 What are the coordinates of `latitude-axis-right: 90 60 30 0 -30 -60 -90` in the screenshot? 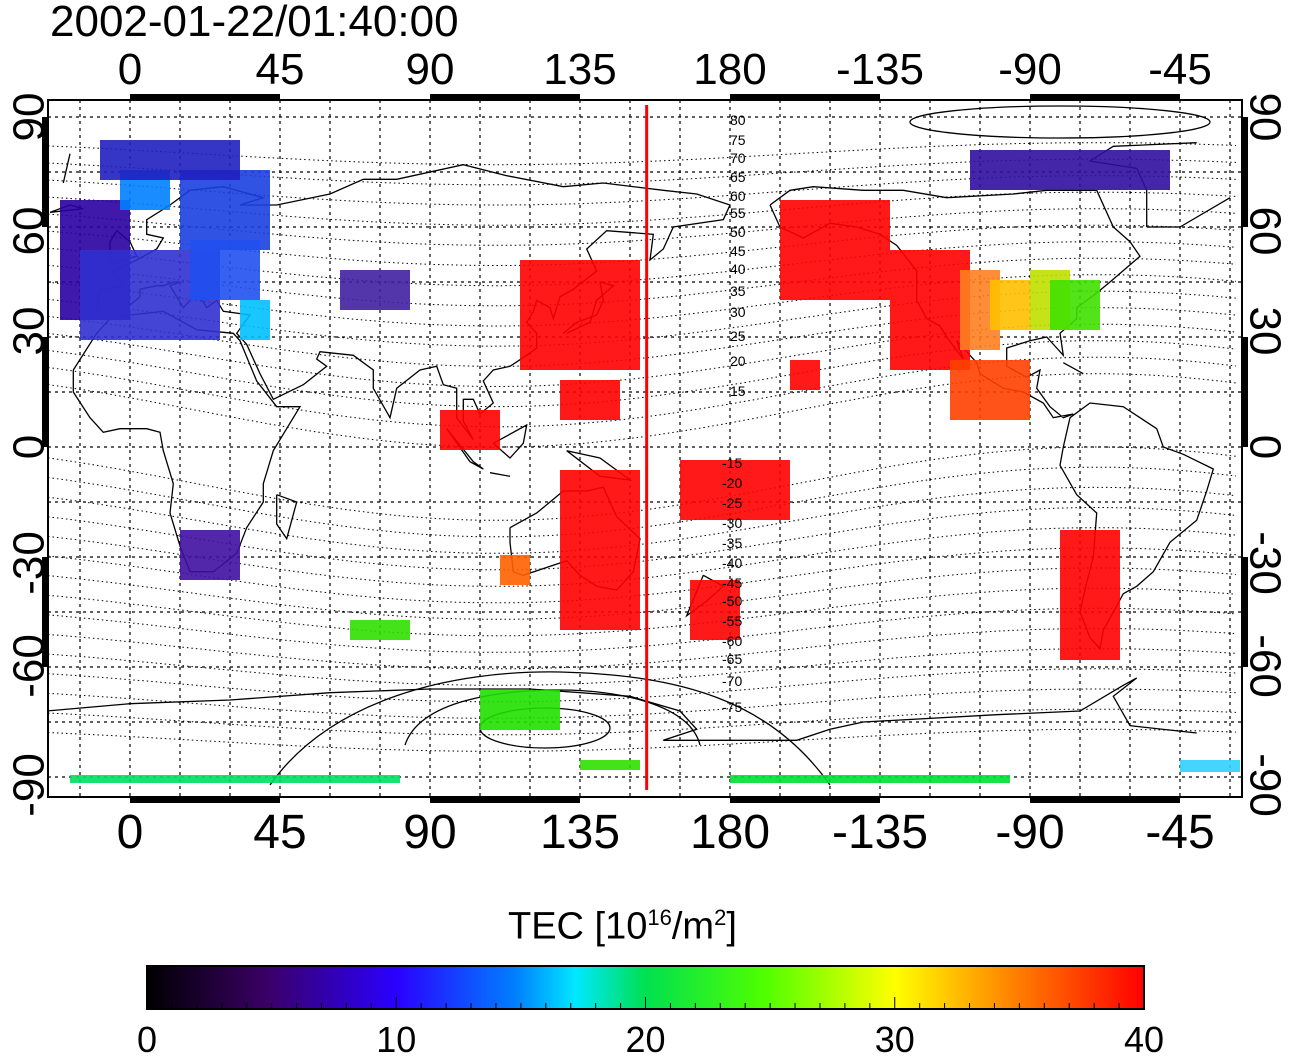 It's located at (1264, 455).